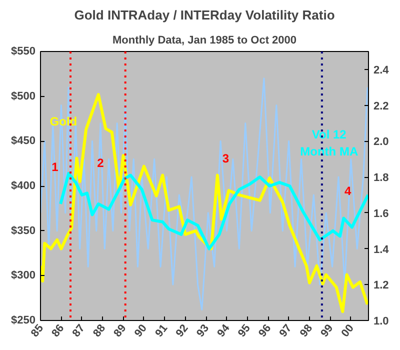 This screenshot has height=350, width=400. Describe the element at coordinates (329, 143) in the screenshot. I see `annotation: Vol 12 Month MA` at that location.